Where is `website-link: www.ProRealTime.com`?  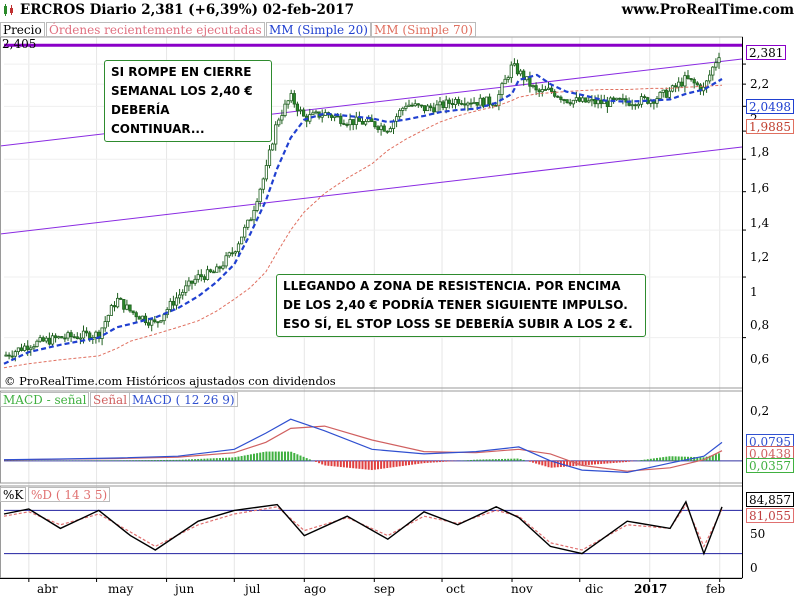 website-link: www.ProRealTime.com is located at coordinates (707, 10).